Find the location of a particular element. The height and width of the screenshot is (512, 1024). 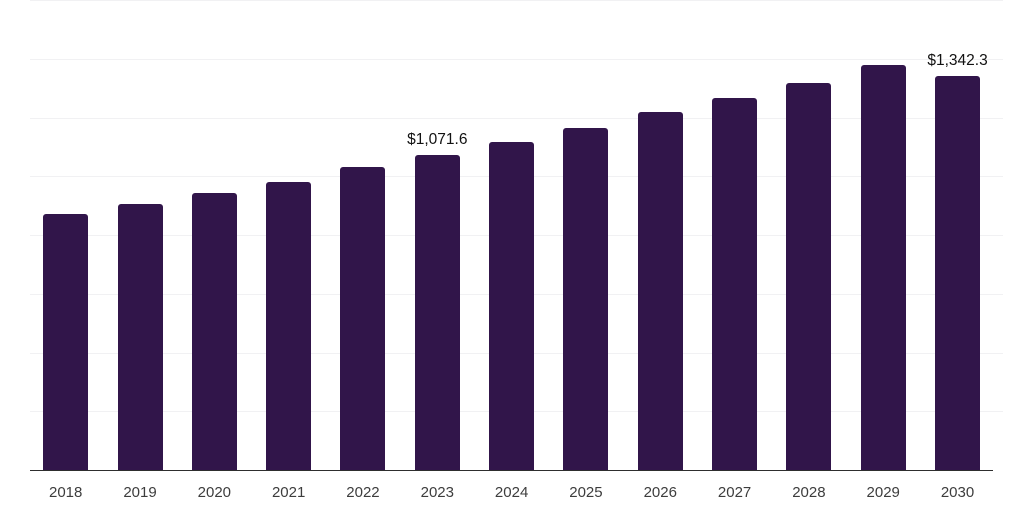

x-tick-label-2023: 2023 is located at coordinates (437, 492).